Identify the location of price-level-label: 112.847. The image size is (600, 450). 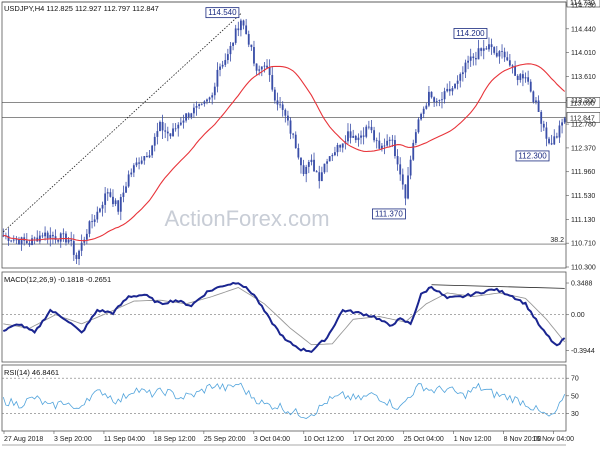
(582, 118).